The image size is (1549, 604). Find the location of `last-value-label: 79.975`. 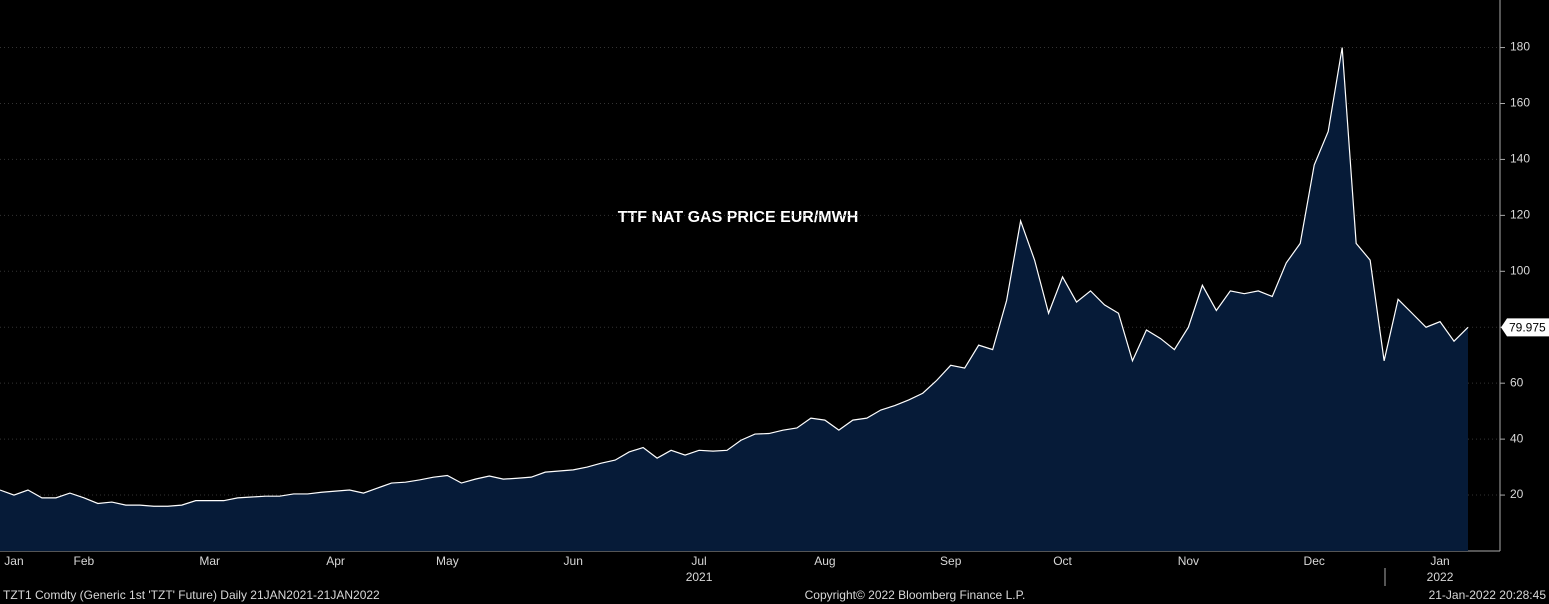

last-value-label: 79.975 is located at coordinates (1527, 327).